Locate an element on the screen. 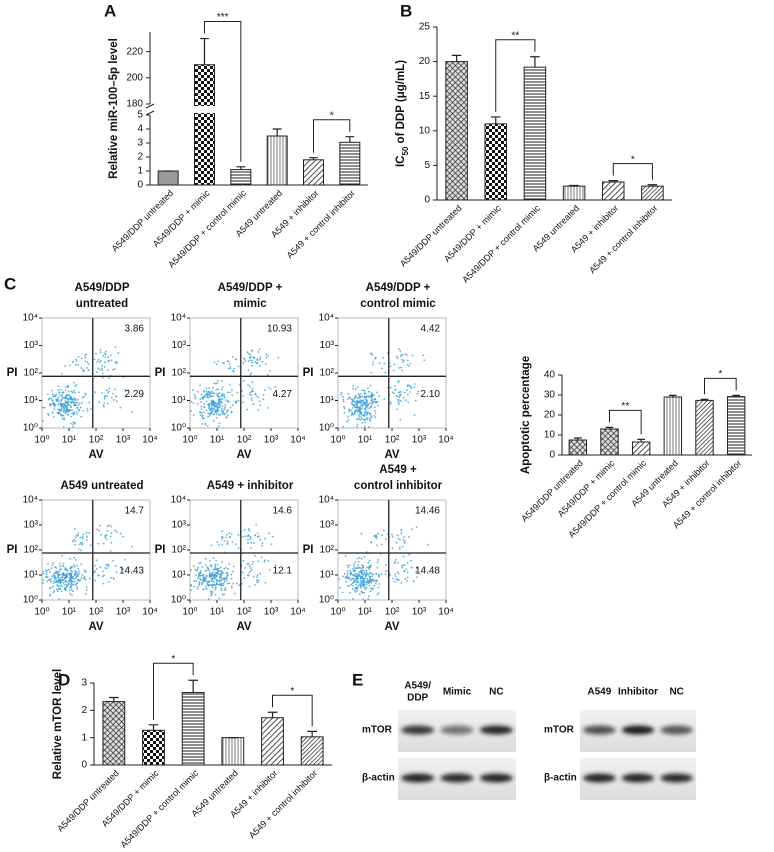 The width and height of the screenshot is (774, 852). plot-title: untreated is located at coordinates (102, 304).